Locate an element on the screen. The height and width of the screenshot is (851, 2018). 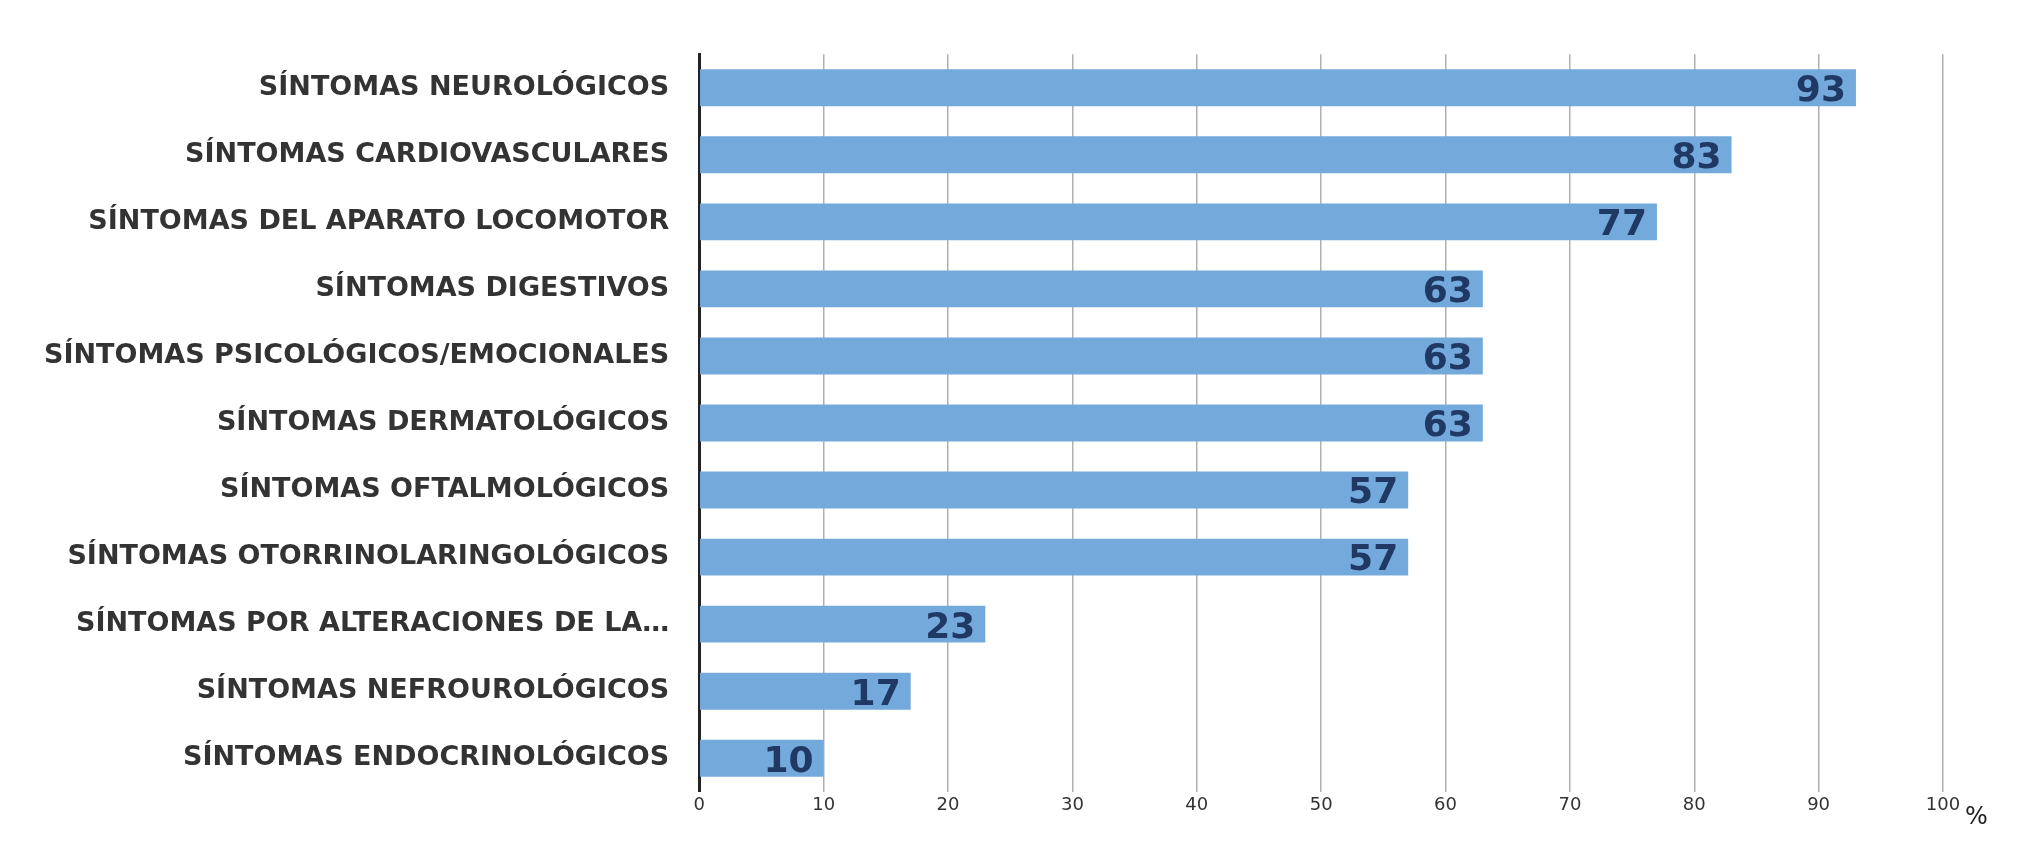
x-tick-label: 30 is located at coordinates (1072, 804).